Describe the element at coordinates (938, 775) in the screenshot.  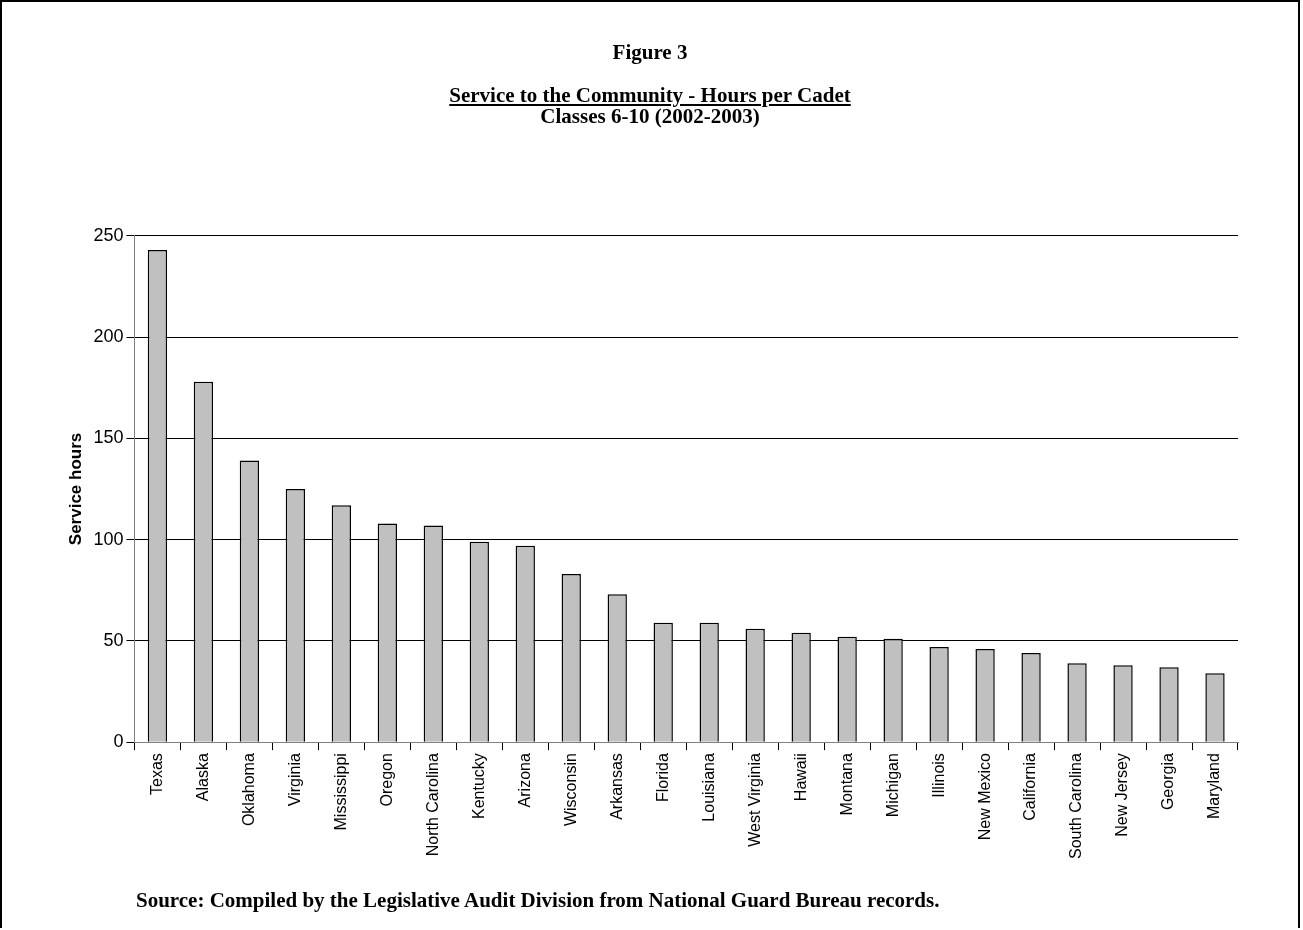
I see `x-tick-label: Illinois` at that location.